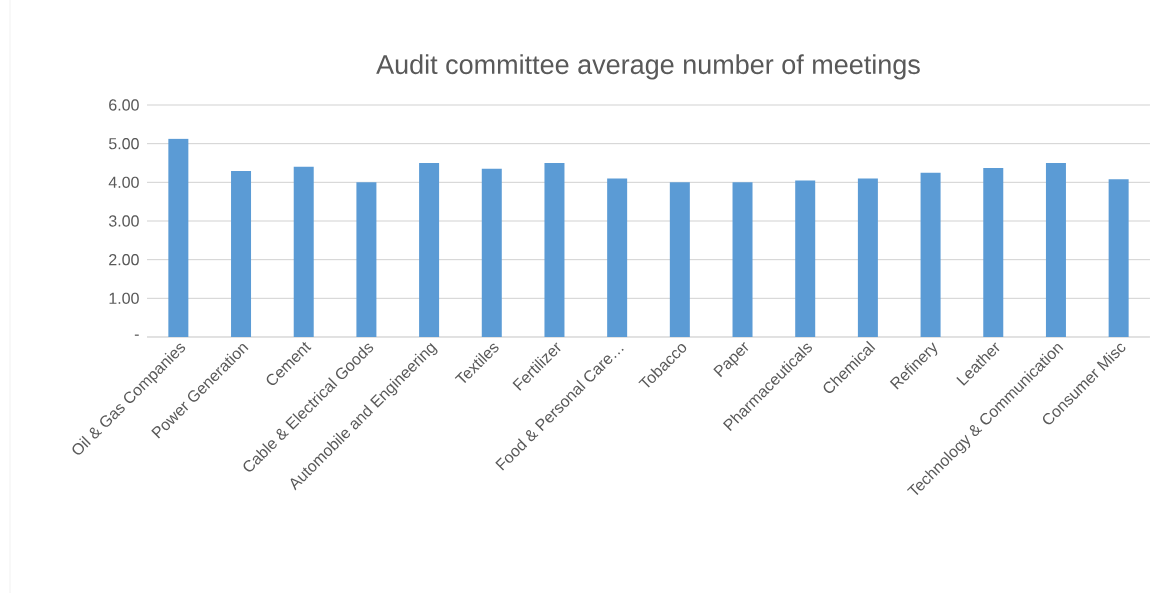  Describe the element at coordinates (136, 335) in the screenshot. I see `y-tick-label: -` at that location.